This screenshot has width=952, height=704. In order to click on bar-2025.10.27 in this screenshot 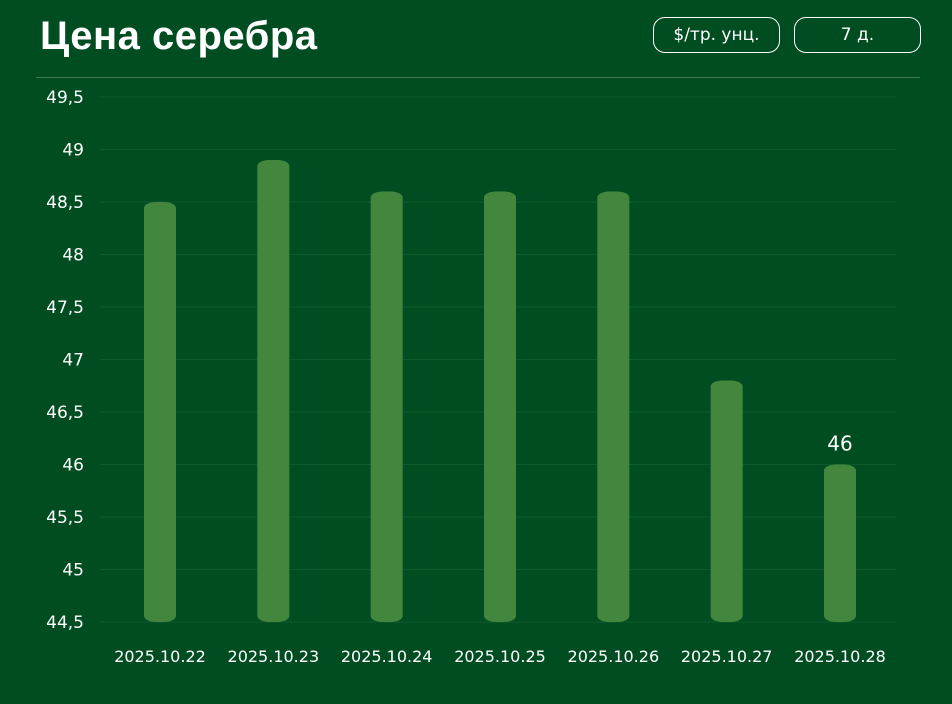, I will do `click(726, 501)`.